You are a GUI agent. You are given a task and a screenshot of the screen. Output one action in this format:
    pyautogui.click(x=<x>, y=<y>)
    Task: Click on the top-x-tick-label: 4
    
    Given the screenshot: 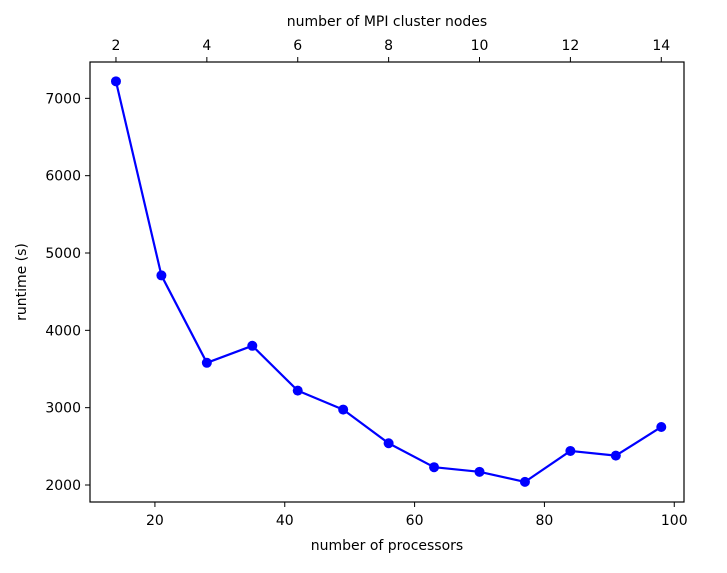 What is the action you would take?
    pyautogui.click(x=206, y=46)
    